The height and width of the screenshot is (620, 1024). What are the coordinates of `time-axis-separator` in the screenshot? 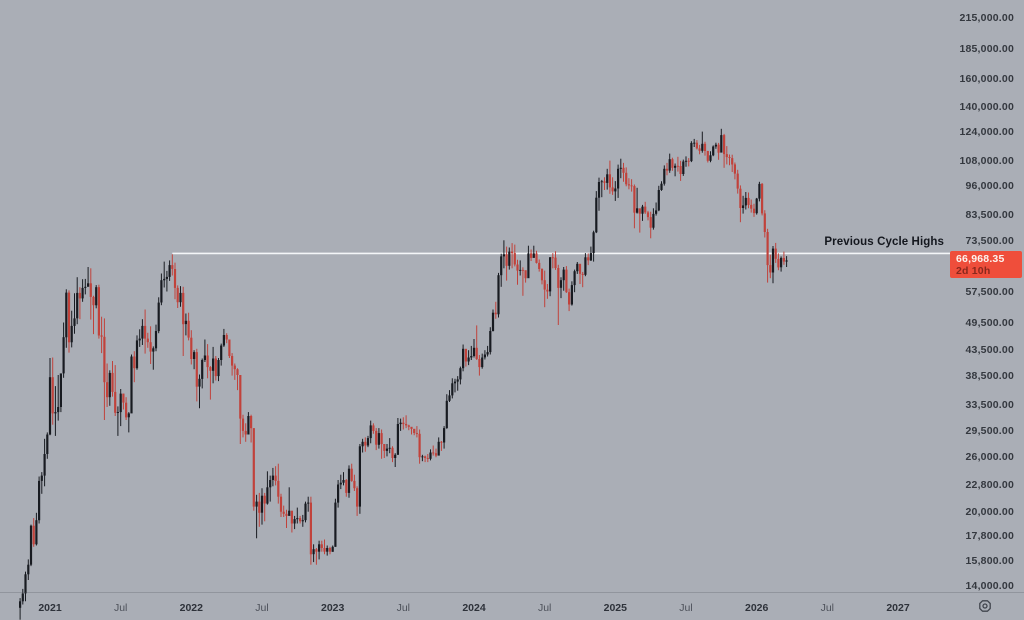 It's located at (512, 592).